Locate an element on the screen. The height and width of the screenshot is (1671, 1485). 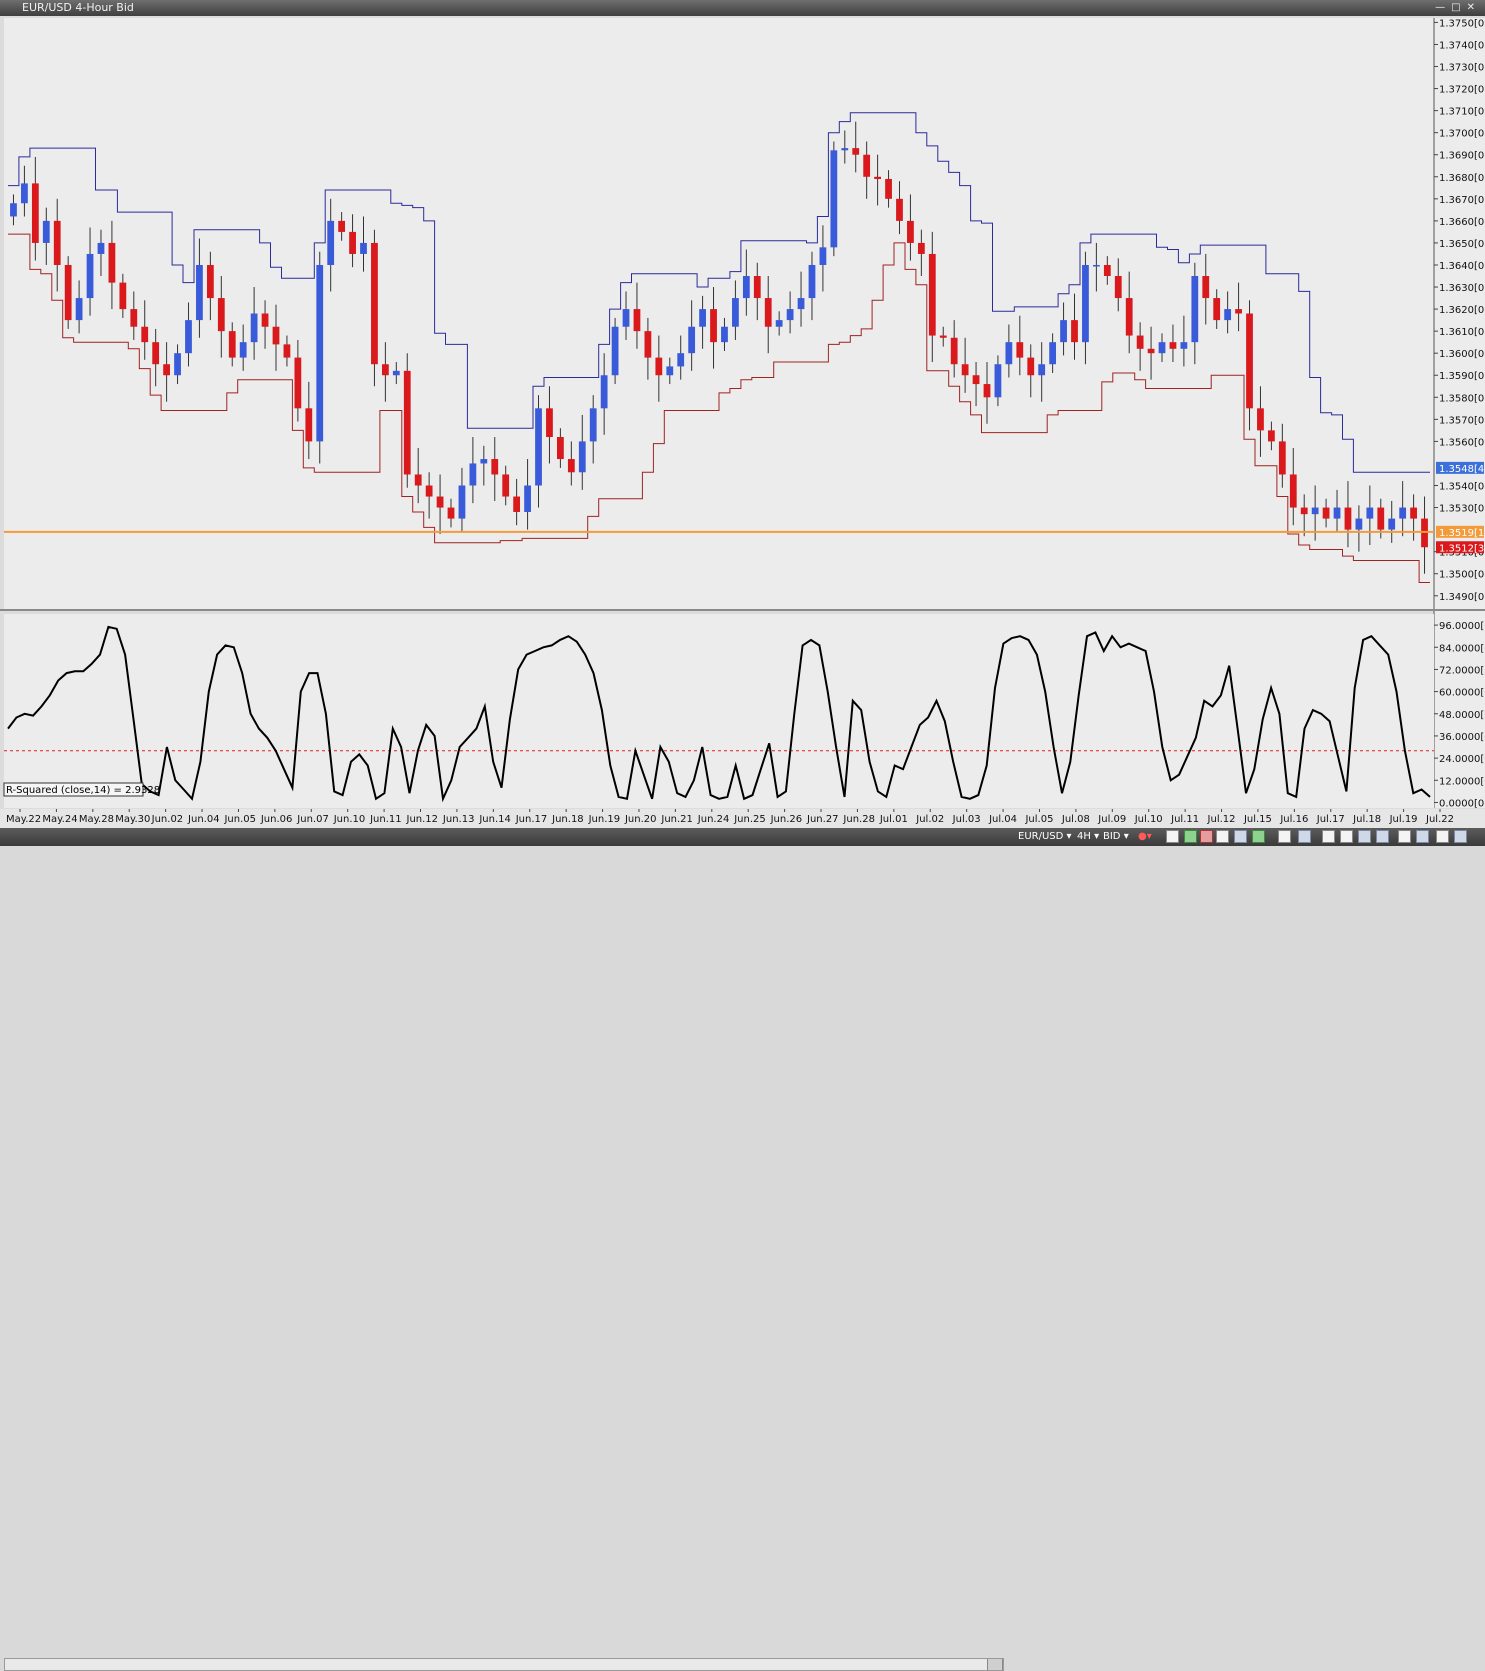
indicator-tick-label: 72.0000[0] is located at coordinates (1462, 670).